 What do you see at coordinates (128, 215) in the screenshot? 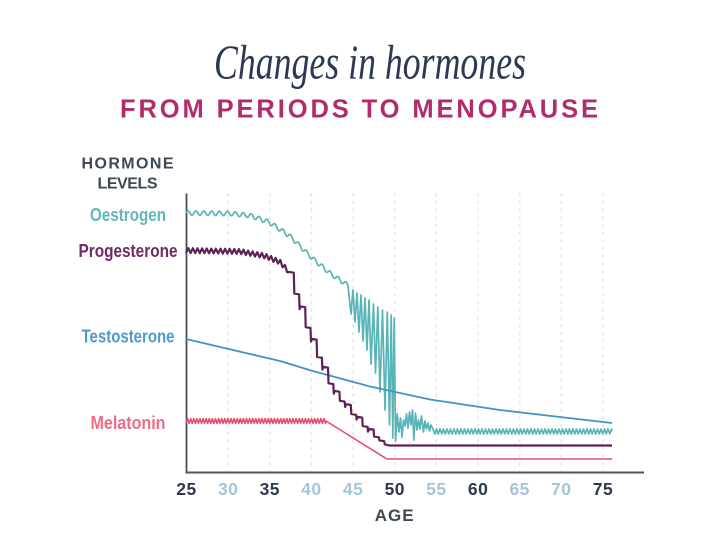
I see `svg-text: Oestrogen` at bounding box center [128, 215].